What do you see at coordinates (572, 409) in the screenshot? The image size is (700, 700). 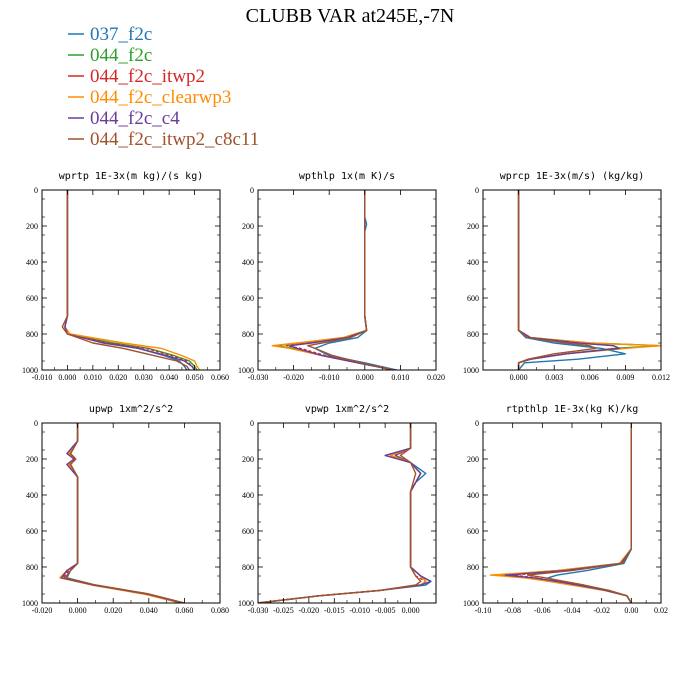 I see `panel-title: rtpthlp 1E-3x(kg K)/kg` at bounding box center [572, 409].